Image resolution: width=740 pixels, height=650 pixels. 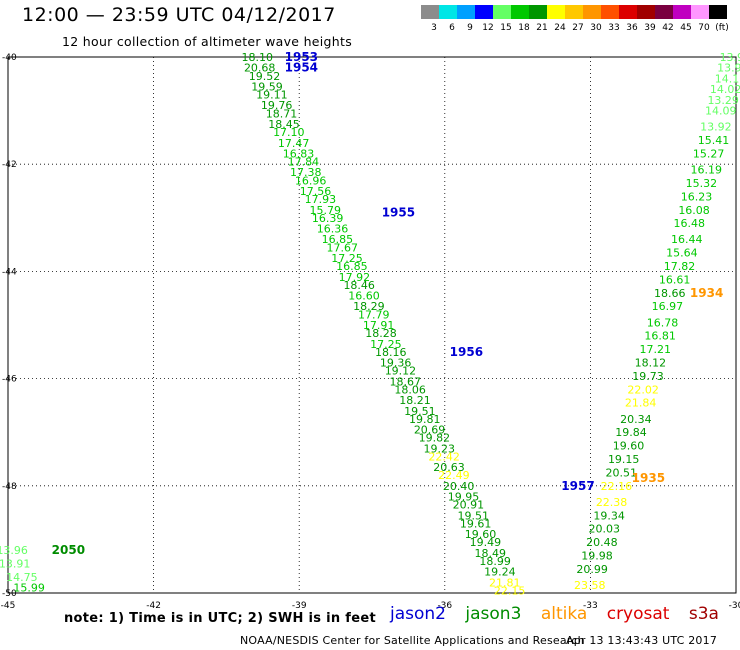 What do you see at coordinates (609, 515) in the screenshot?
I see `swh-data-label: 19.34` at bounding box center [609, 515].